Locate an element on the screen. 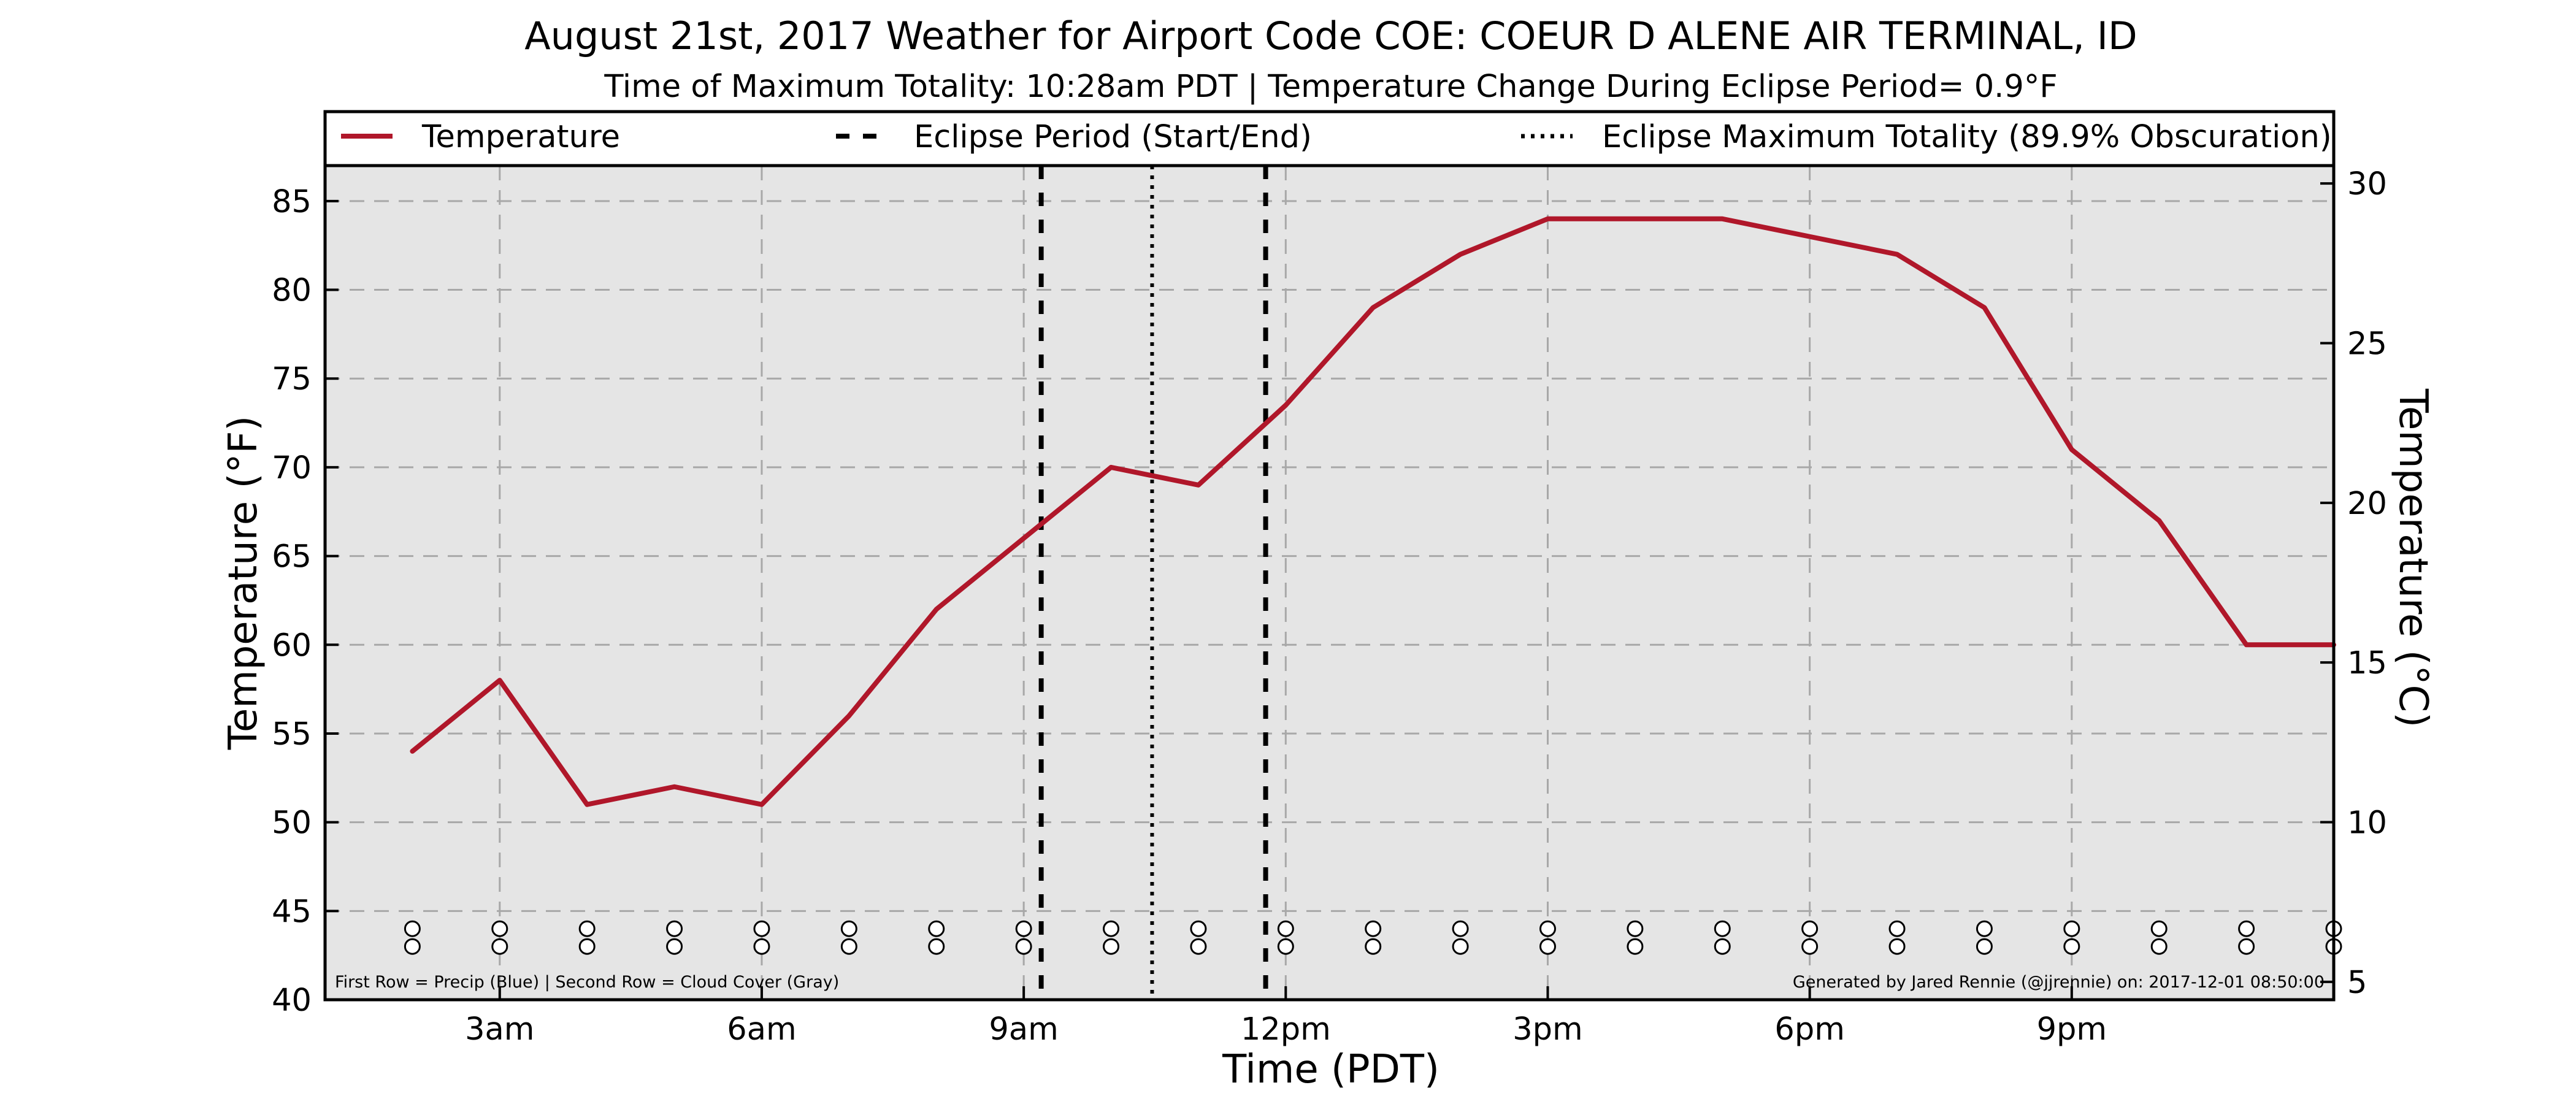 The width and height of the screenshot is (2576, 1104). x-tick-label: 9am is located at coordinates (1023, 1029).